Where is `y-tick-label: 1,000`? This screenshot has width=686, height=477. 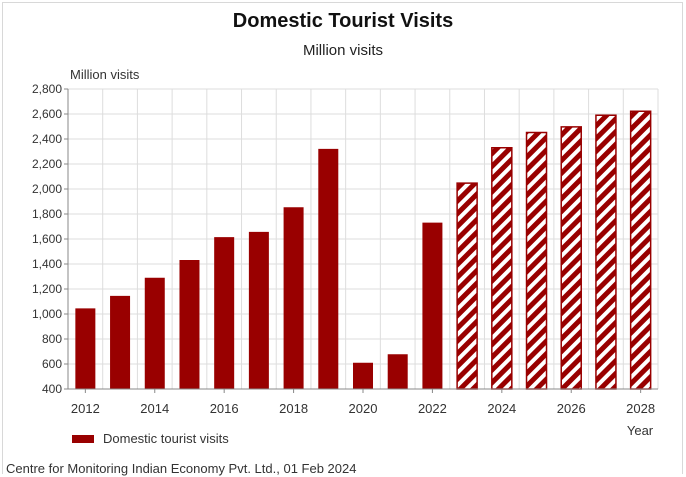
y-tick-label: 1,000 is located at coordinates (47, 314).